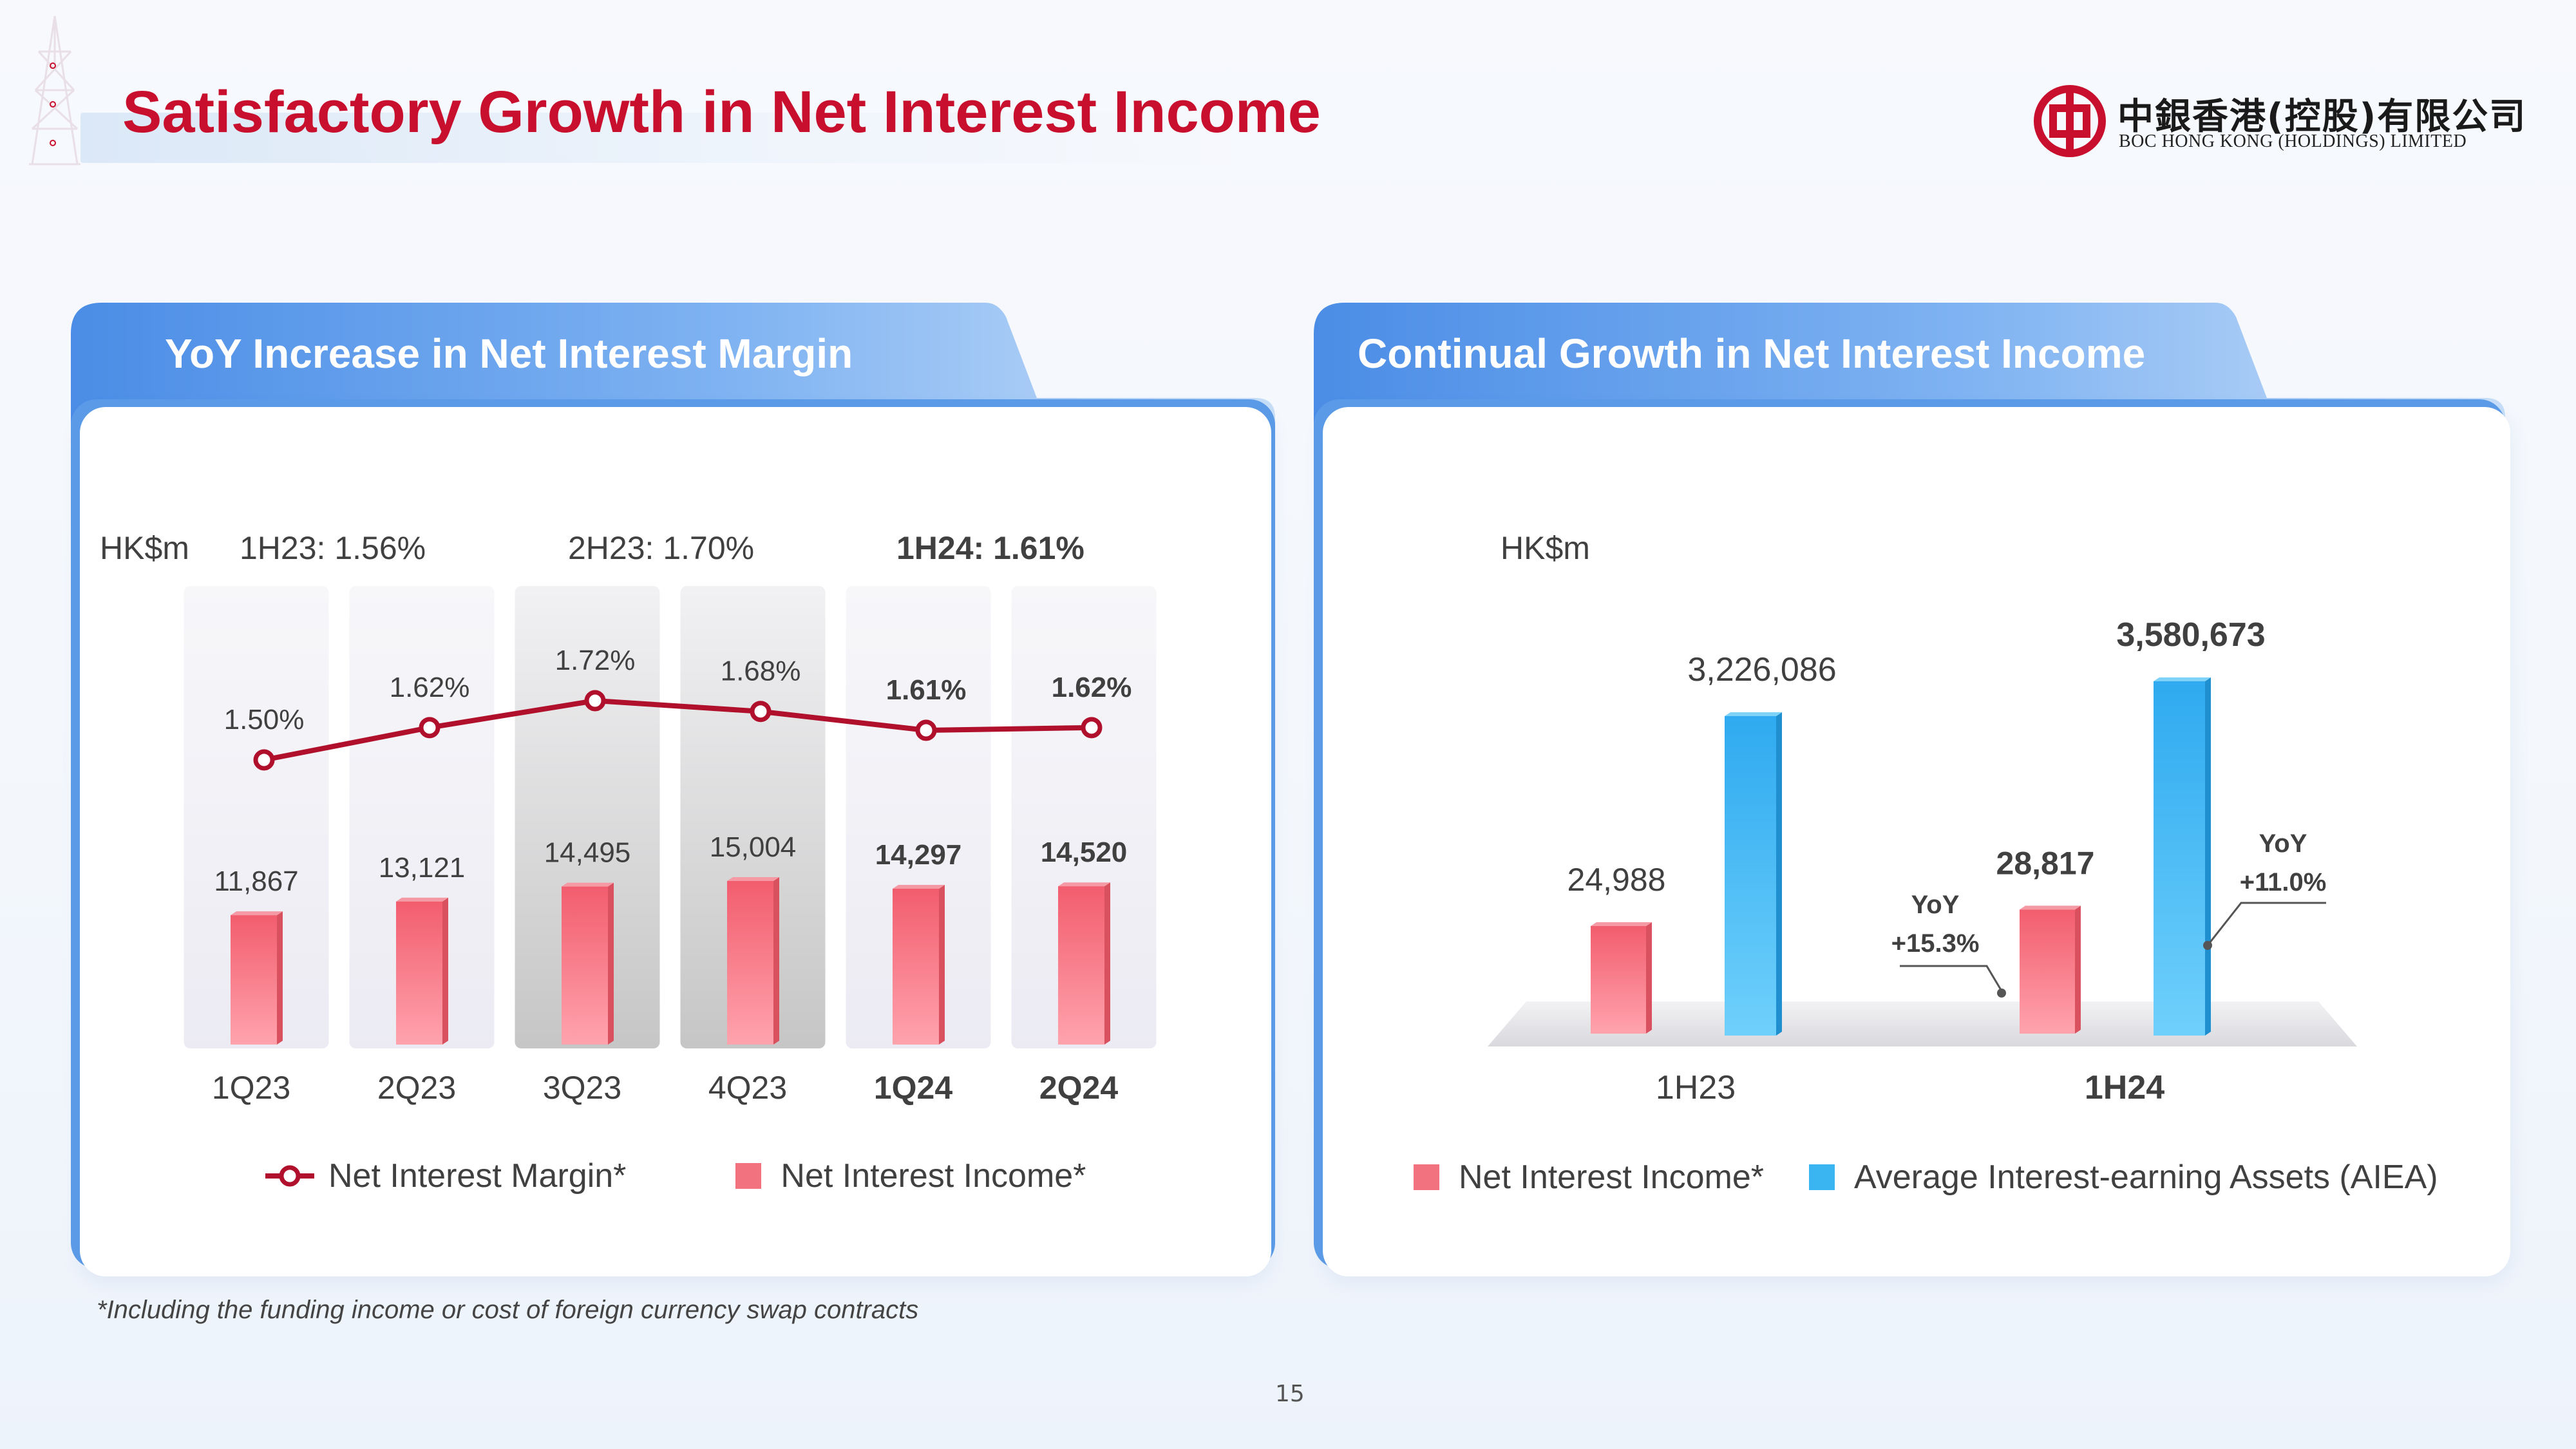 The height and width of the screenshot is (1449, 2576). Describe the element at coordinates (1084, 852) in the screenshot. I see `nii-label-2Q24: 14,520` at that location.